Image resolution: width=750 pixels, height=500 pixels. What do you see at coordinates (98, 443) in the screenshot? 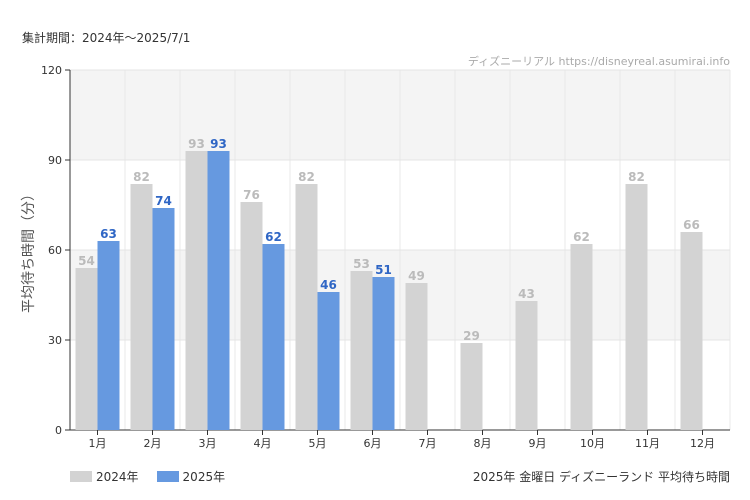
I see `x-tick-label: 1月` at bounding box center [98, 443].